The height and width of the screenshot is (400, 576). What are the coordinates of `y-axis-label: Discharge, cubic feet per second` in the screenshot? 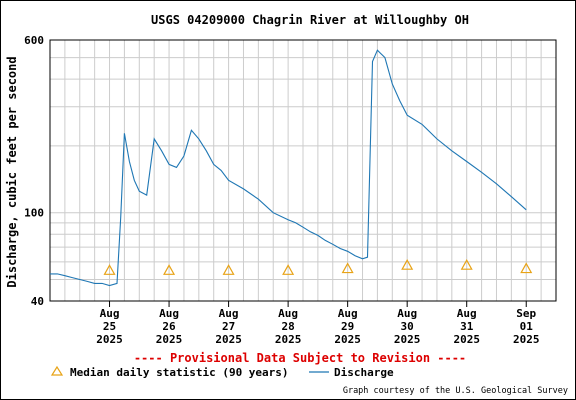 It's located at (12, 171).